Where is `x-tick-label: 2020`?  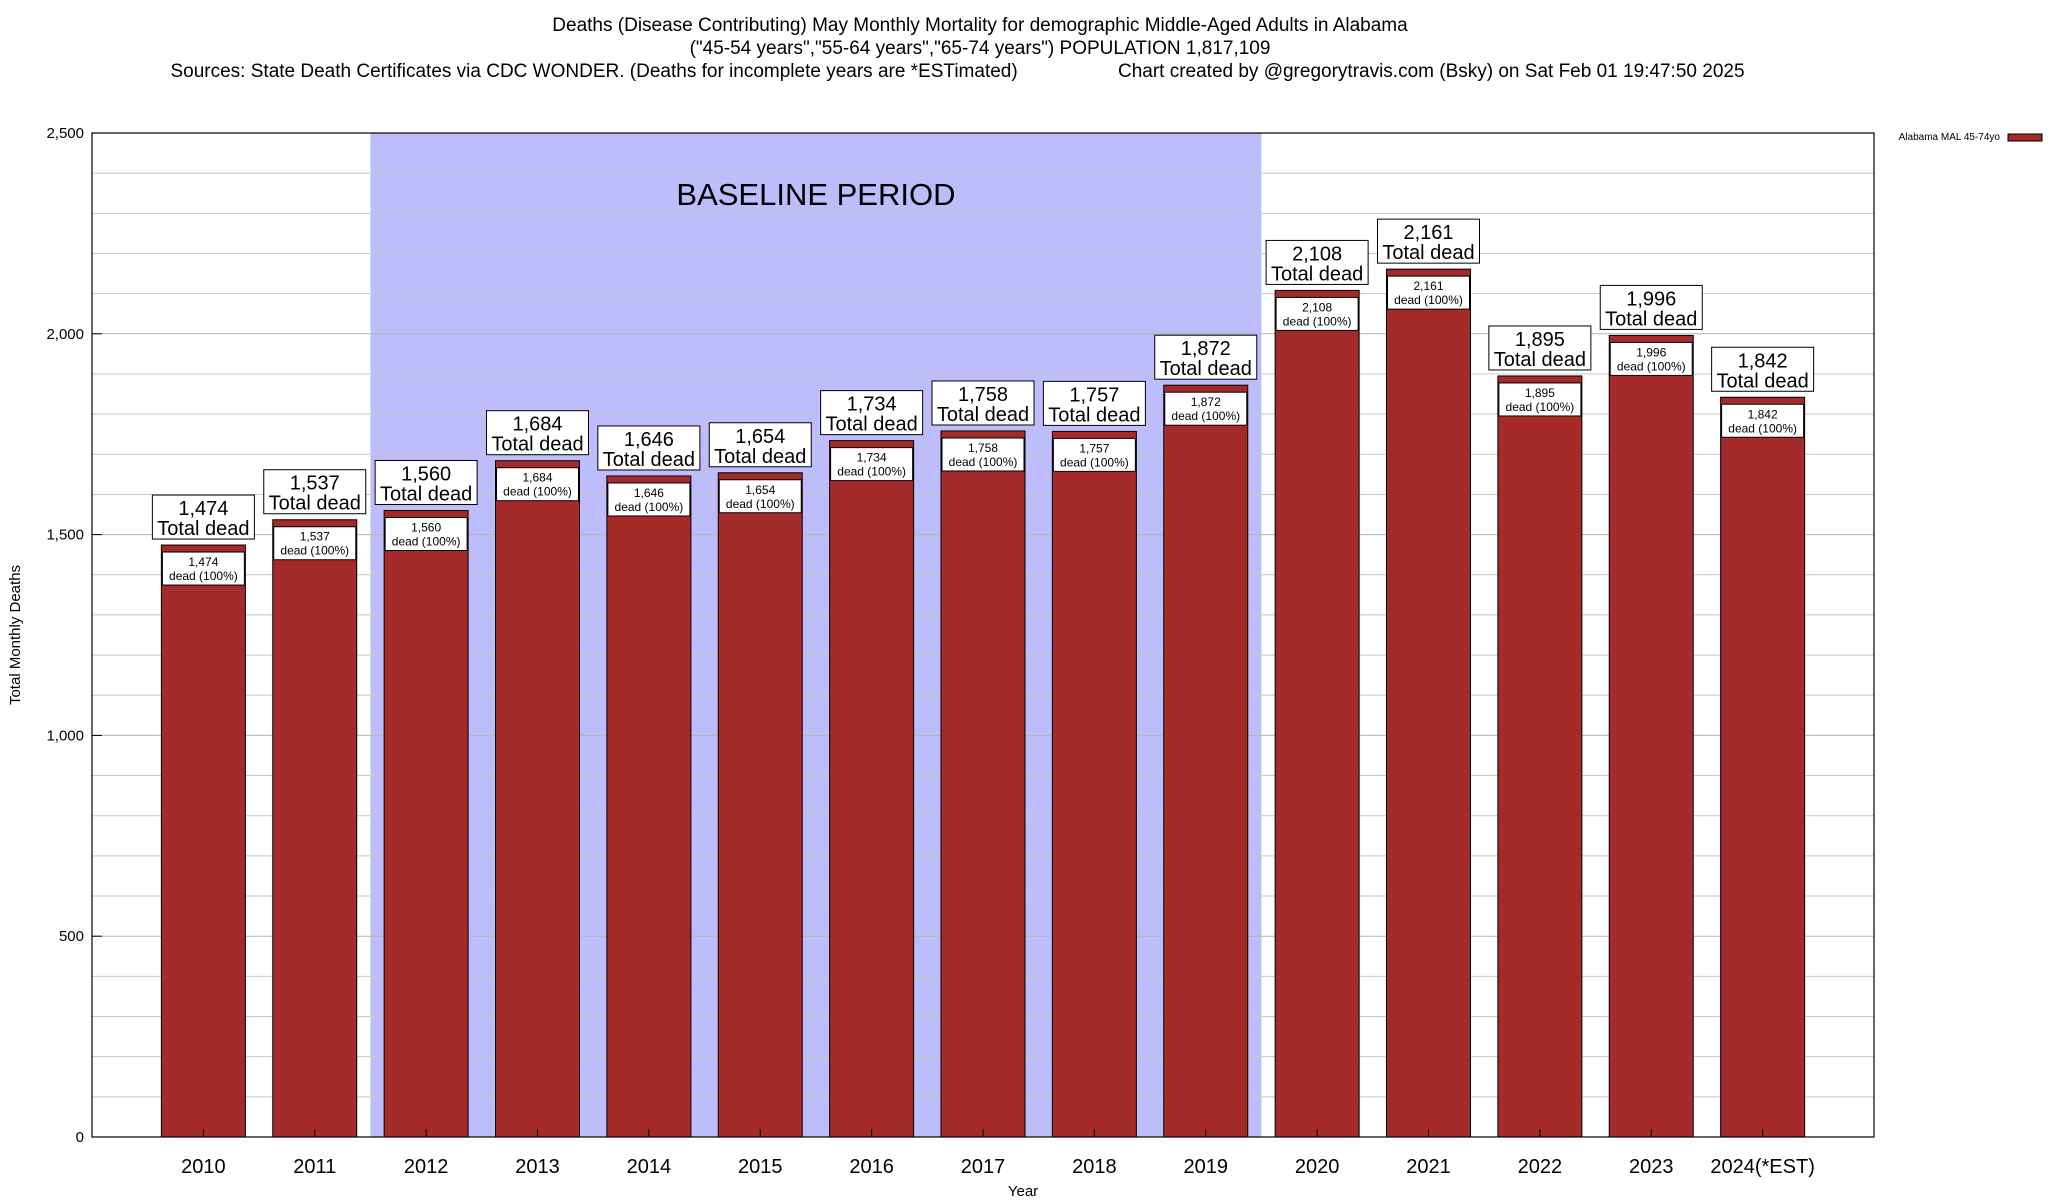 x-tick-label: 2020 is located at coordinates (1317, 1167).